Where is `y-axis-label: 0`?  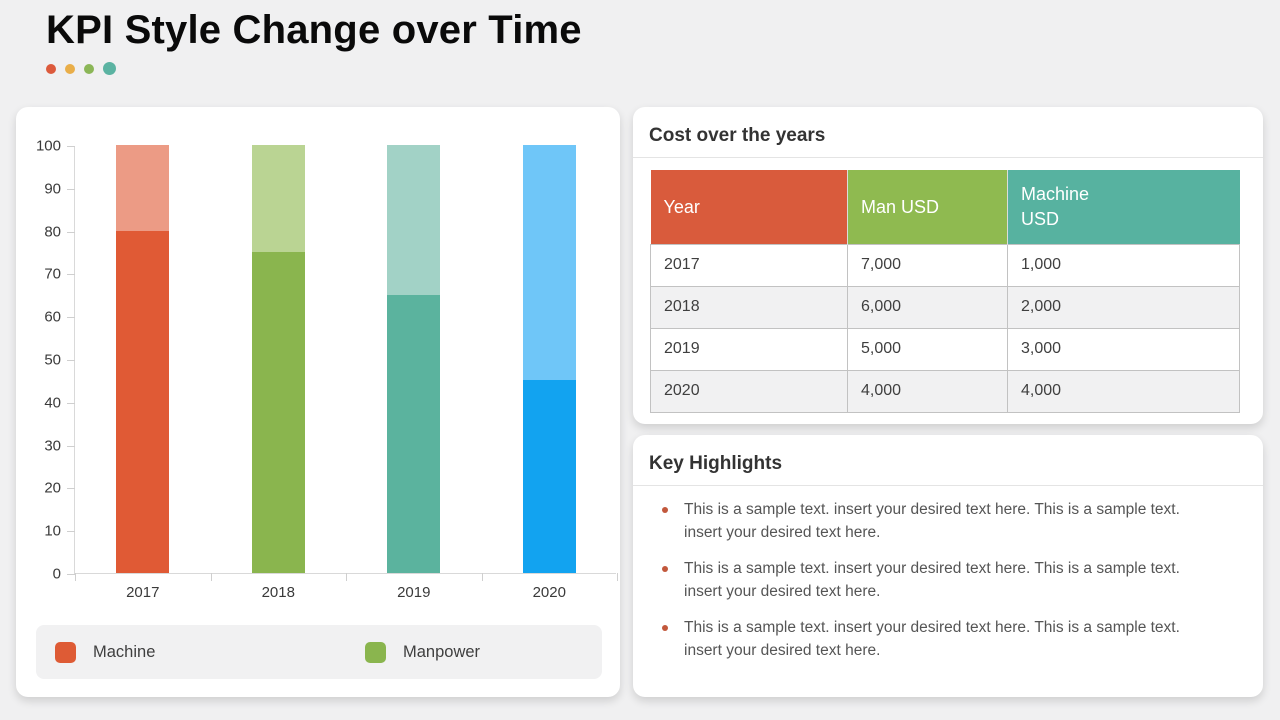
y-axis-label: 0 is located at coordinates (56, 574).